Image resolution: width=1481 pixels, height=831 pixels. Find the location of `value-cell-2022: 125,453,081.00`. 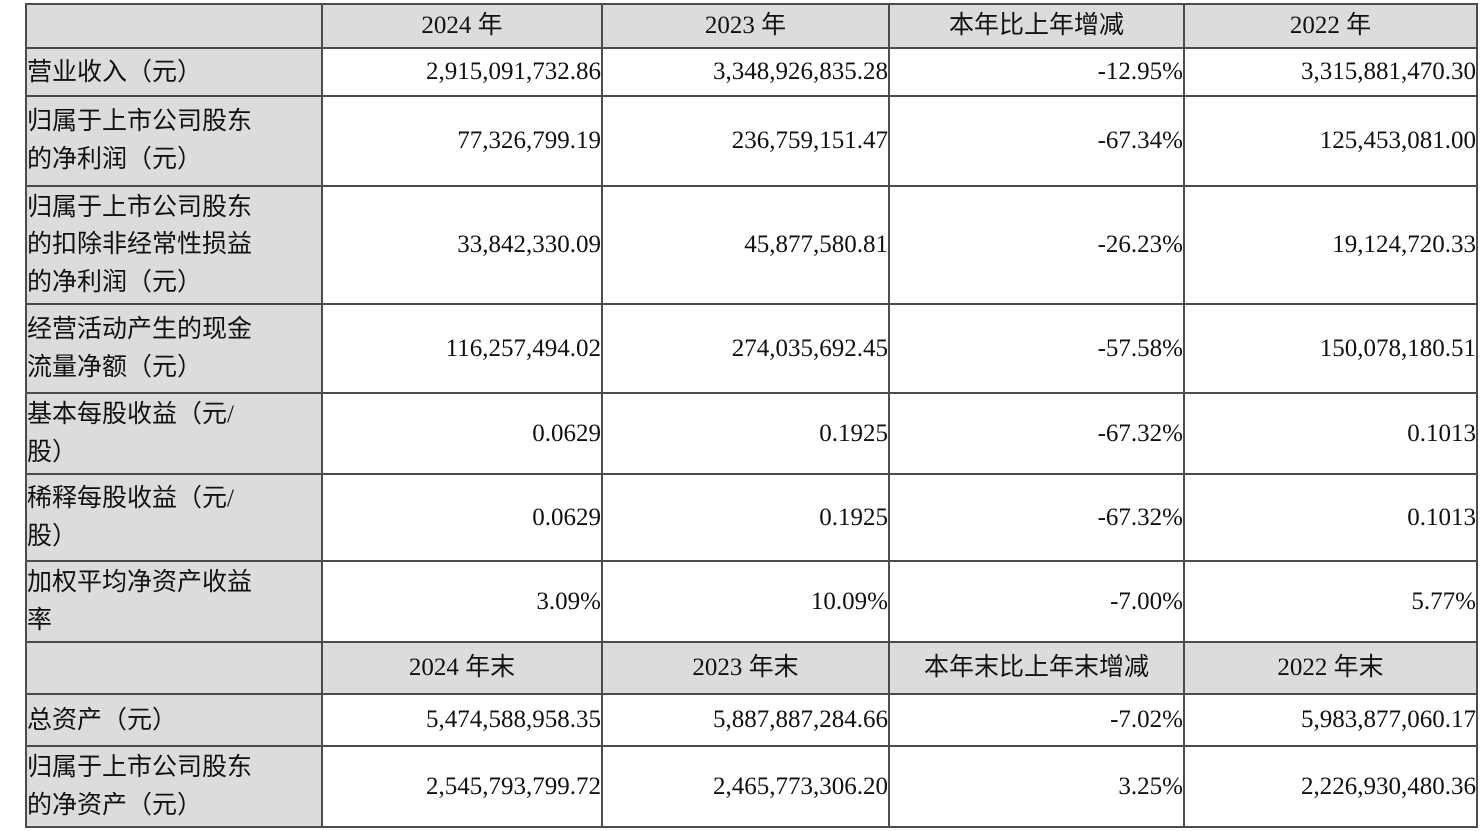

value-cell-2022: 125,453,081.00 is located at coordinates (1330, 140).